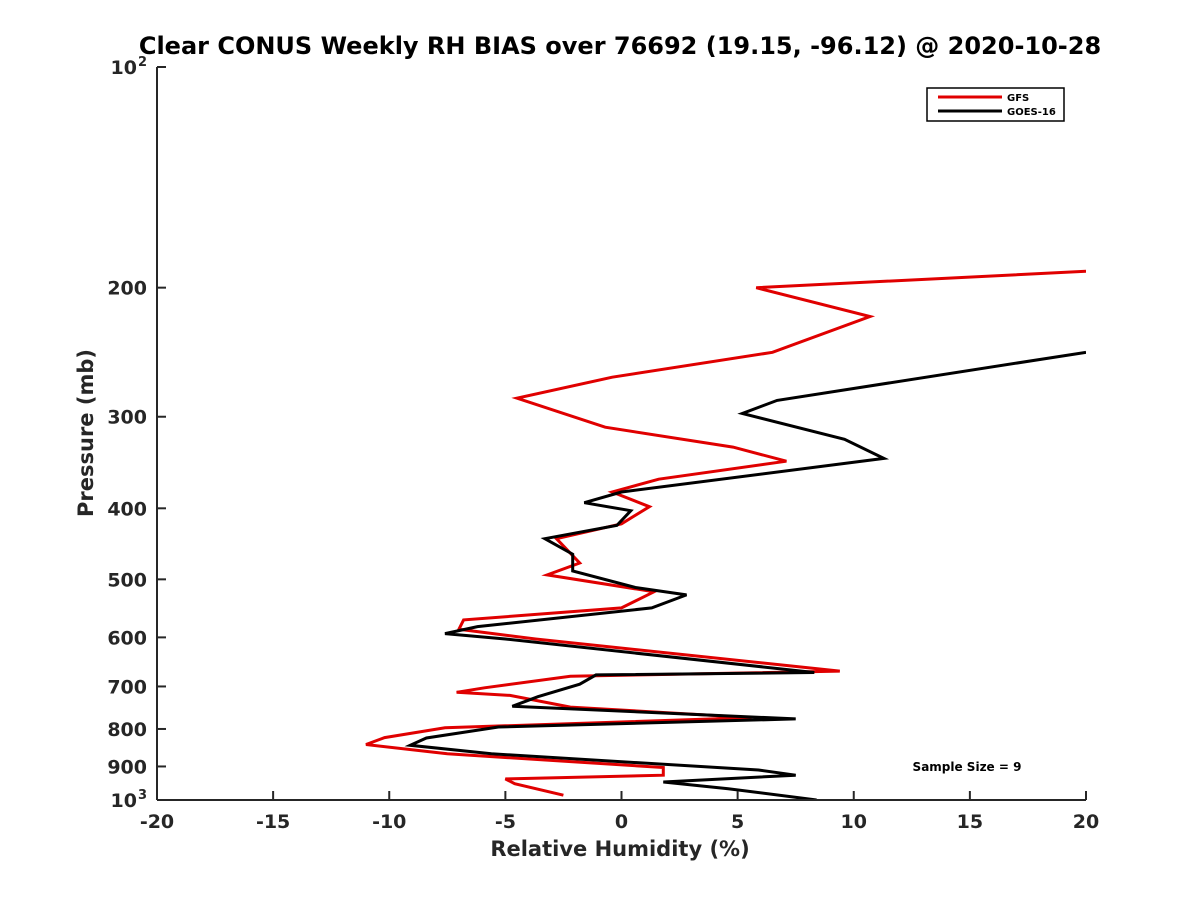 The height and width of the screenshot is (900, 1200). I want to click on sample-size-annotation: Sample Size = 9, so click(967, 767).